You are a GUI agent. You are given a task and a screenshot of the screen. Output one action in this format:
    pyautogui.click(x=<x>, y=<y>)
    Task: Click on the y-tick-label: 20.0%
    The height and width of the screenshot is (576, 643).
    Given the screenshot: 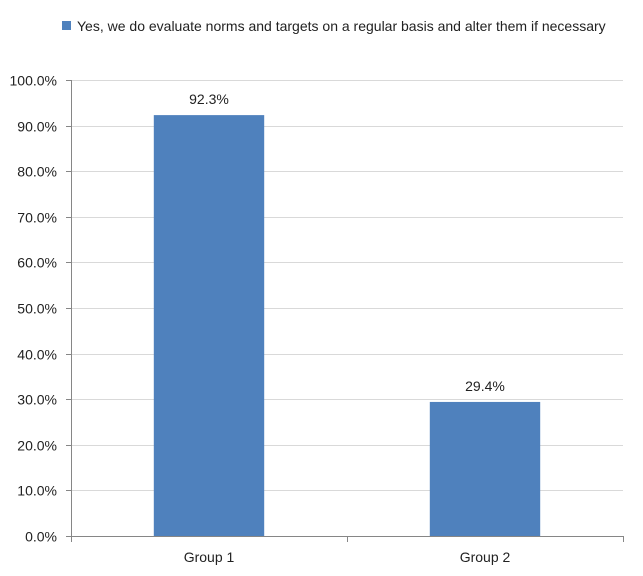 What is the action you would take?
    pyautogui.click(x=37, y=446)
    